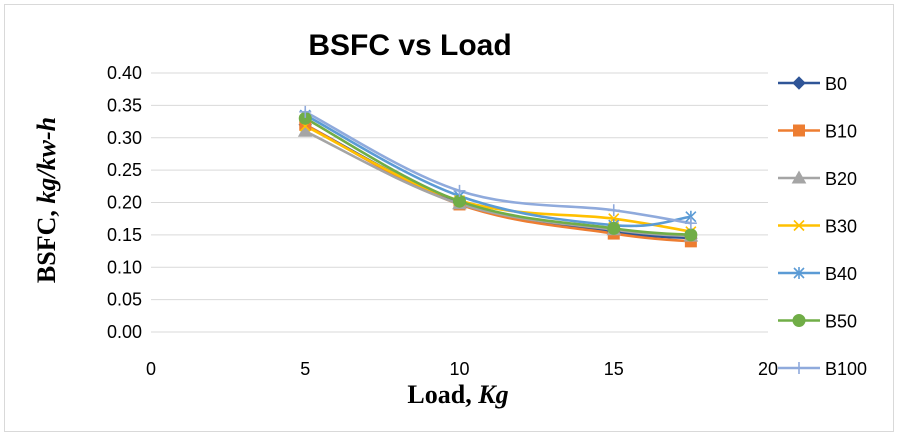 The width and height of the screenshot is (899, 437). What do you see at coordinates (841, 132) in the screenshot?
I see `legend-label-b10: B10` at bounding box center [841, 132].